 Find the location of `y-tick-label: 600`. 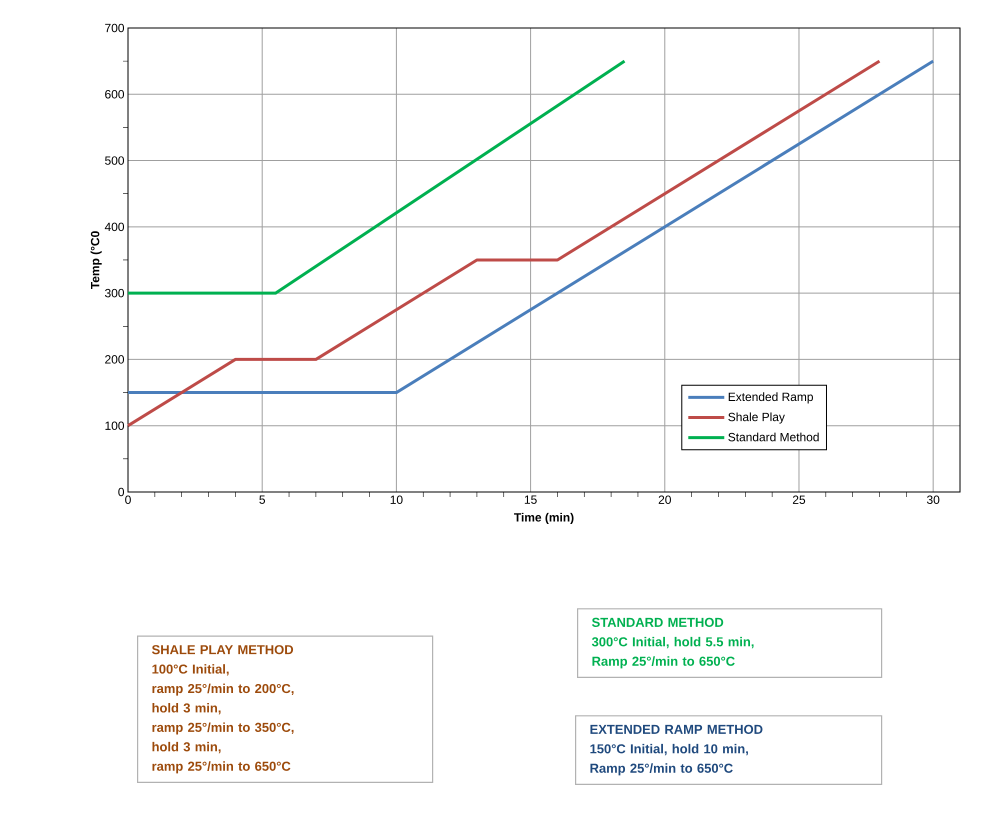

y-tick-label: 600 is located at coordinates (114, 94).